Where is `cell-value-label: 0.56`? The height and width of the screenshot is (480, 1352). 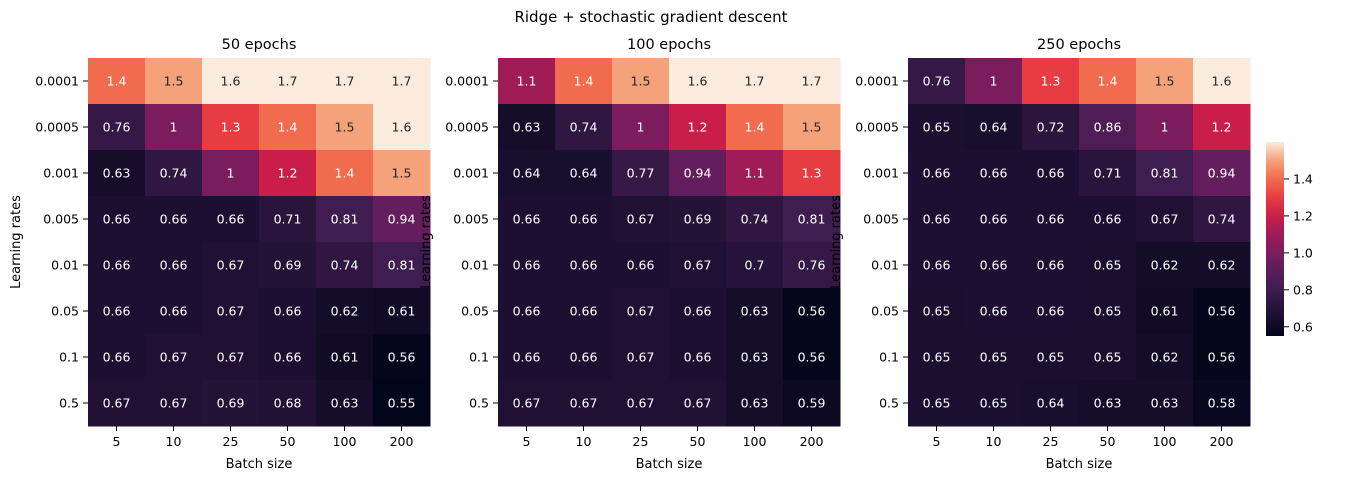
cell-value-label: 0.56 is located at coordinates (812, 311).